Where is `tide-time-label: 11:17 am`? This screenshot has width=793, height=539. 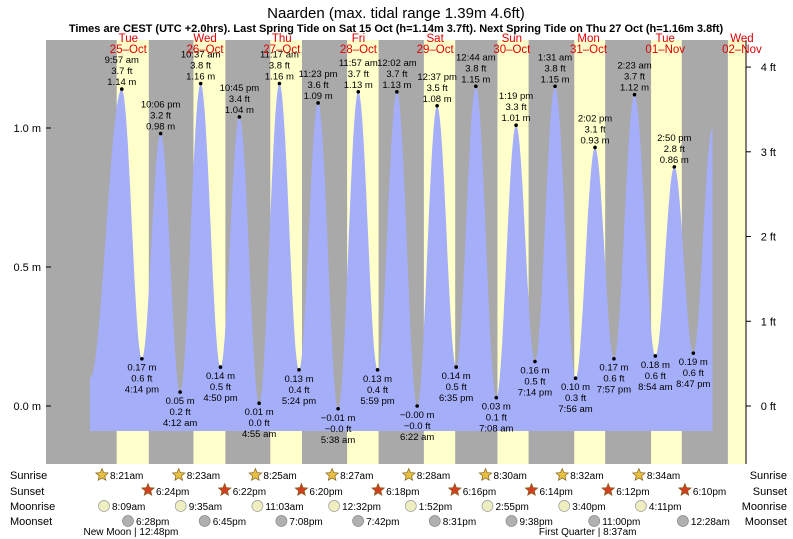
tide-time-label: 11:17 am is located at coordinates (279, 55).